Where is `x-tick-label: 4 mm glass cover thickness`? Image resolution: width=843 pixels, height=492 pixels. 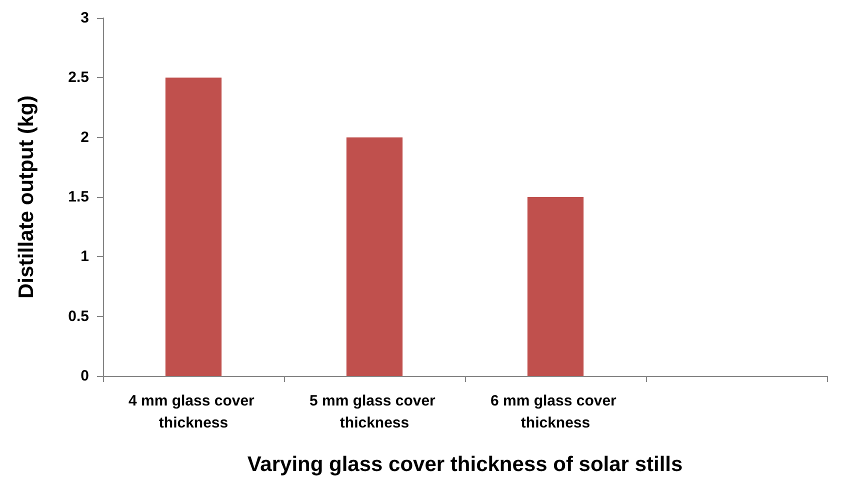
x-tick-label: 4 mm glass cover thickness is located at coordinates (193, 412).